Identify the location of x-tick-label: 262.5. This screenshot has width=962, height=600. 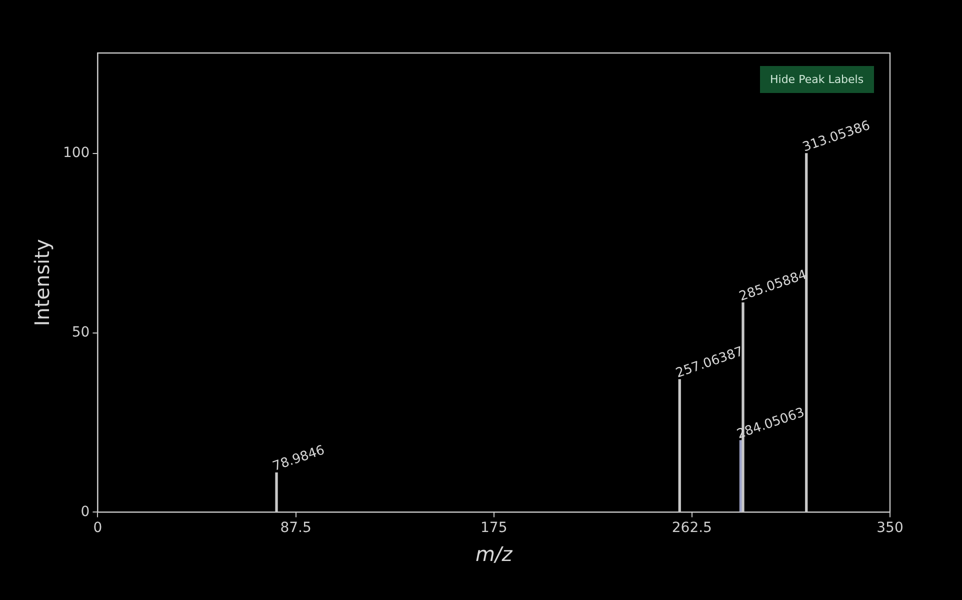
(692, 528).